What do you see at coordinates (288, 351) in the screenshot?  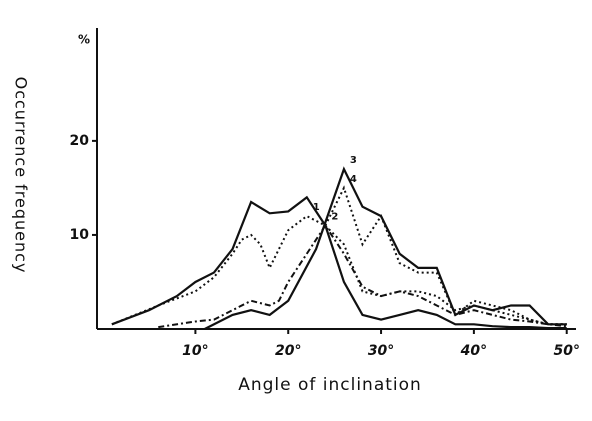 I see `x-tick-label: 20°` at bounding box center [288, 351].